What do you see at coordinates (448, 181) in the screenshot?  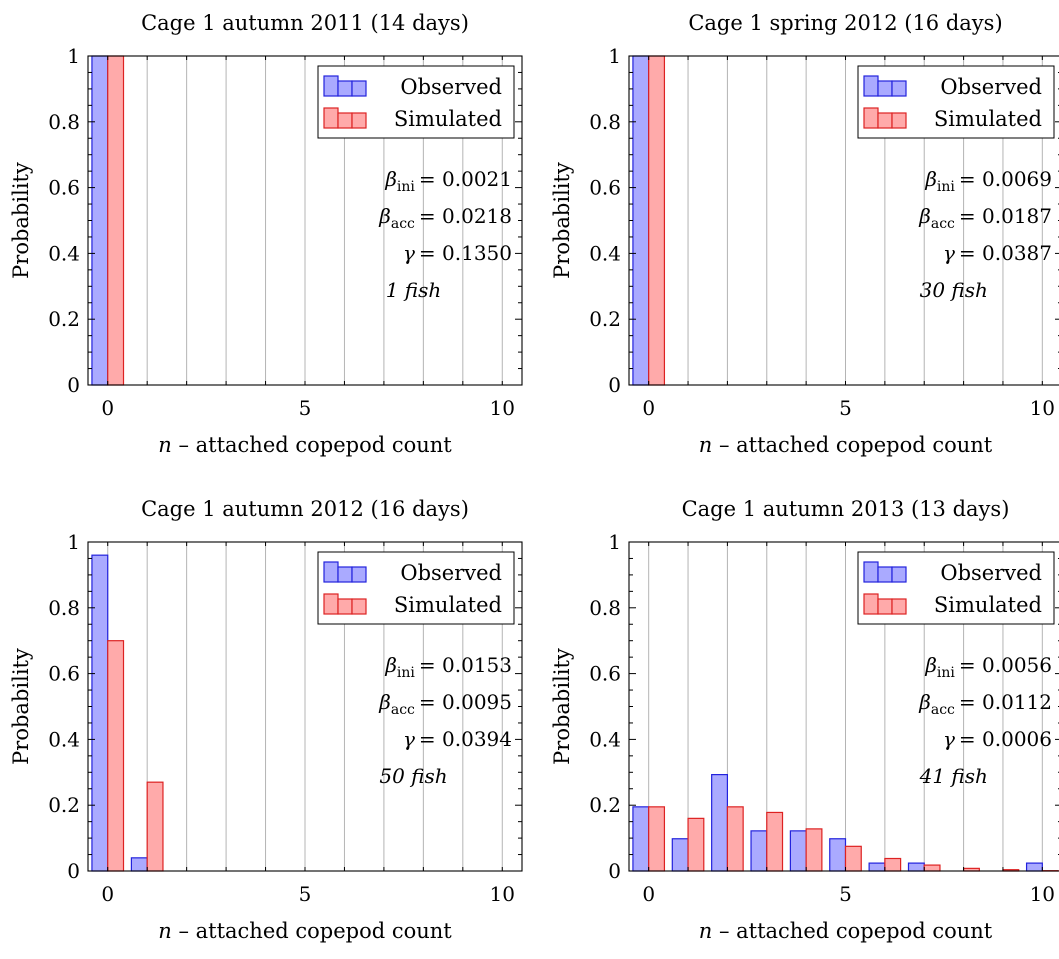 I see `parameter-annotation: βini = 0.0021` at bounding box center [448, 181].